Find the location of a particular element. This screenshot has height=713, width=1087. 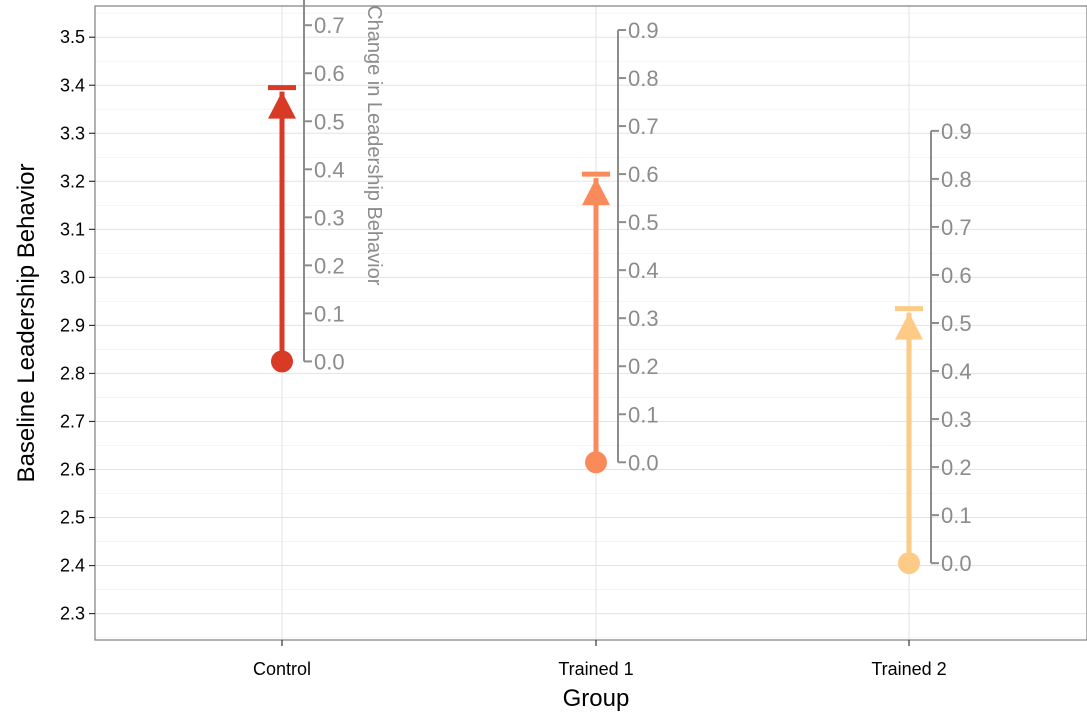

y-tick-label: 2.4 is located at coordinates (72, 566).